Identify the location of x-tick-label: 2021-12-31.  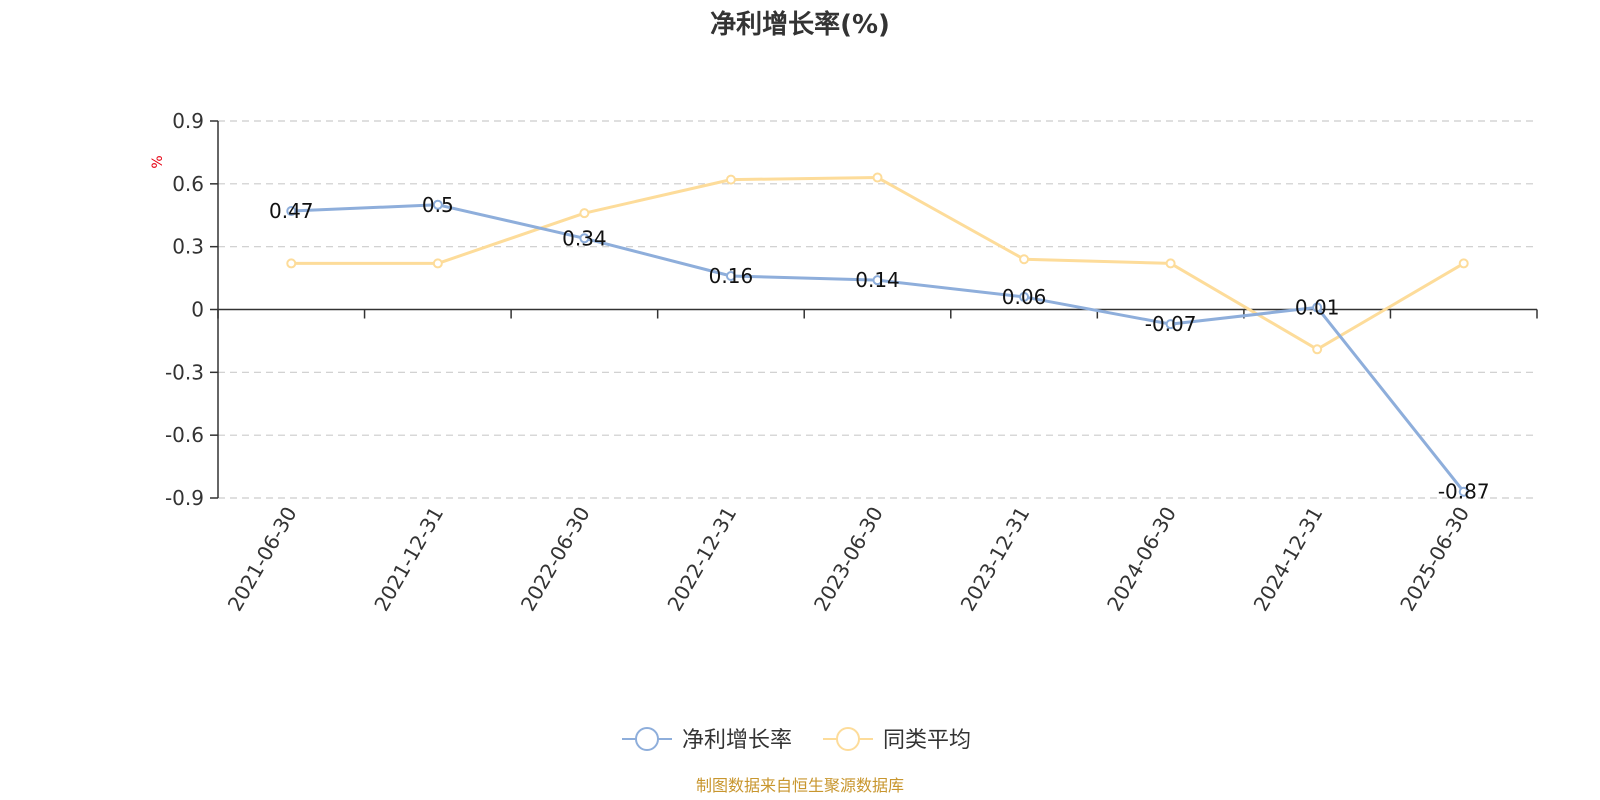
(408, 559).